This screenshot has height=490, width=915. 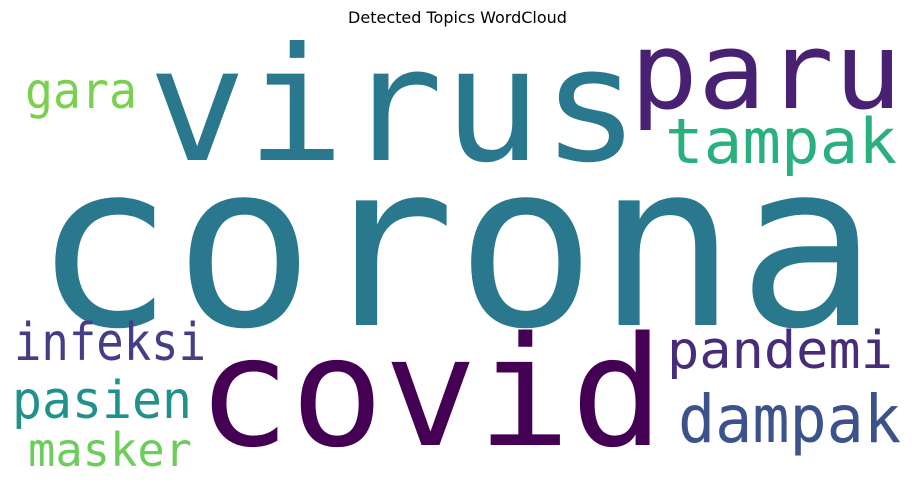 I want to click on word-gara: gara, so click(x=81, y=91).